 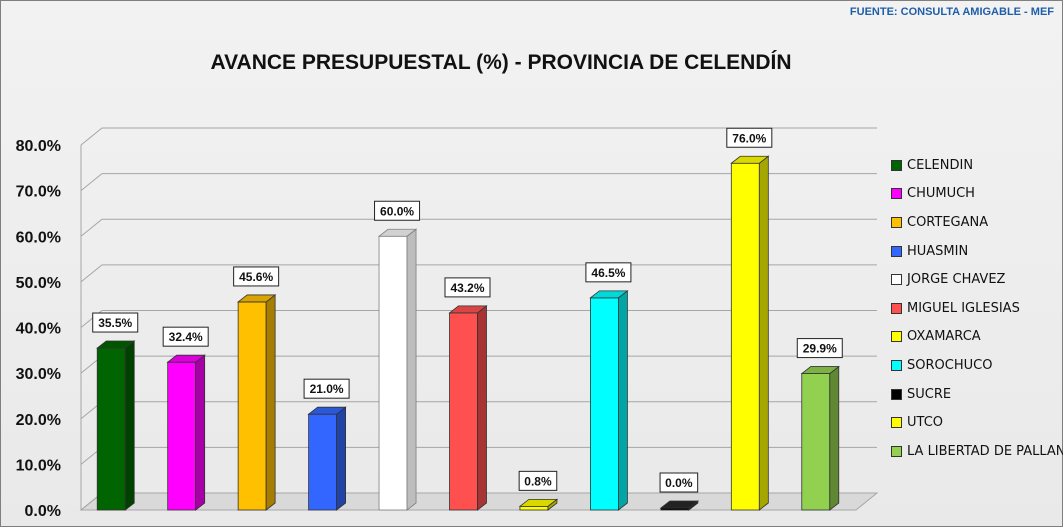 What do you see at coordinates (985, 451) in the screenshot?
I see `legend-label: LA LIBERTAD DE PALLAN` at bounding box center [985, 451].